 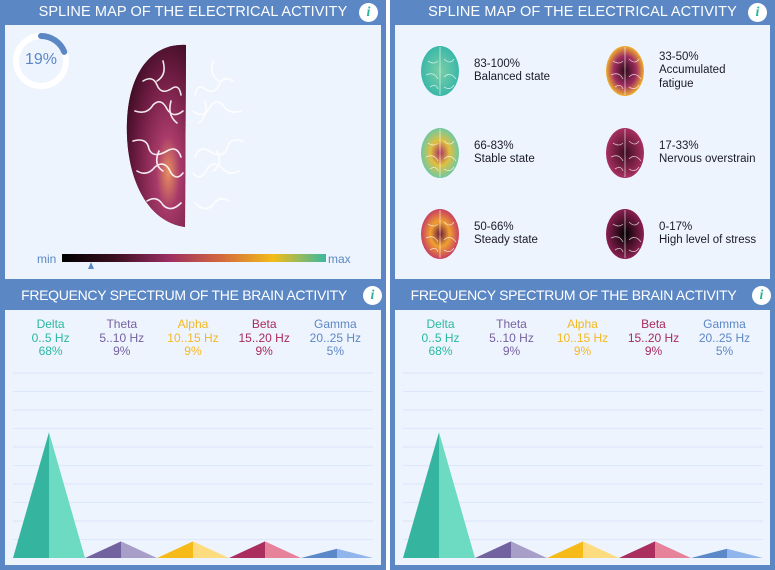 I want to click on scale-marker, so click(x=91, y=265).